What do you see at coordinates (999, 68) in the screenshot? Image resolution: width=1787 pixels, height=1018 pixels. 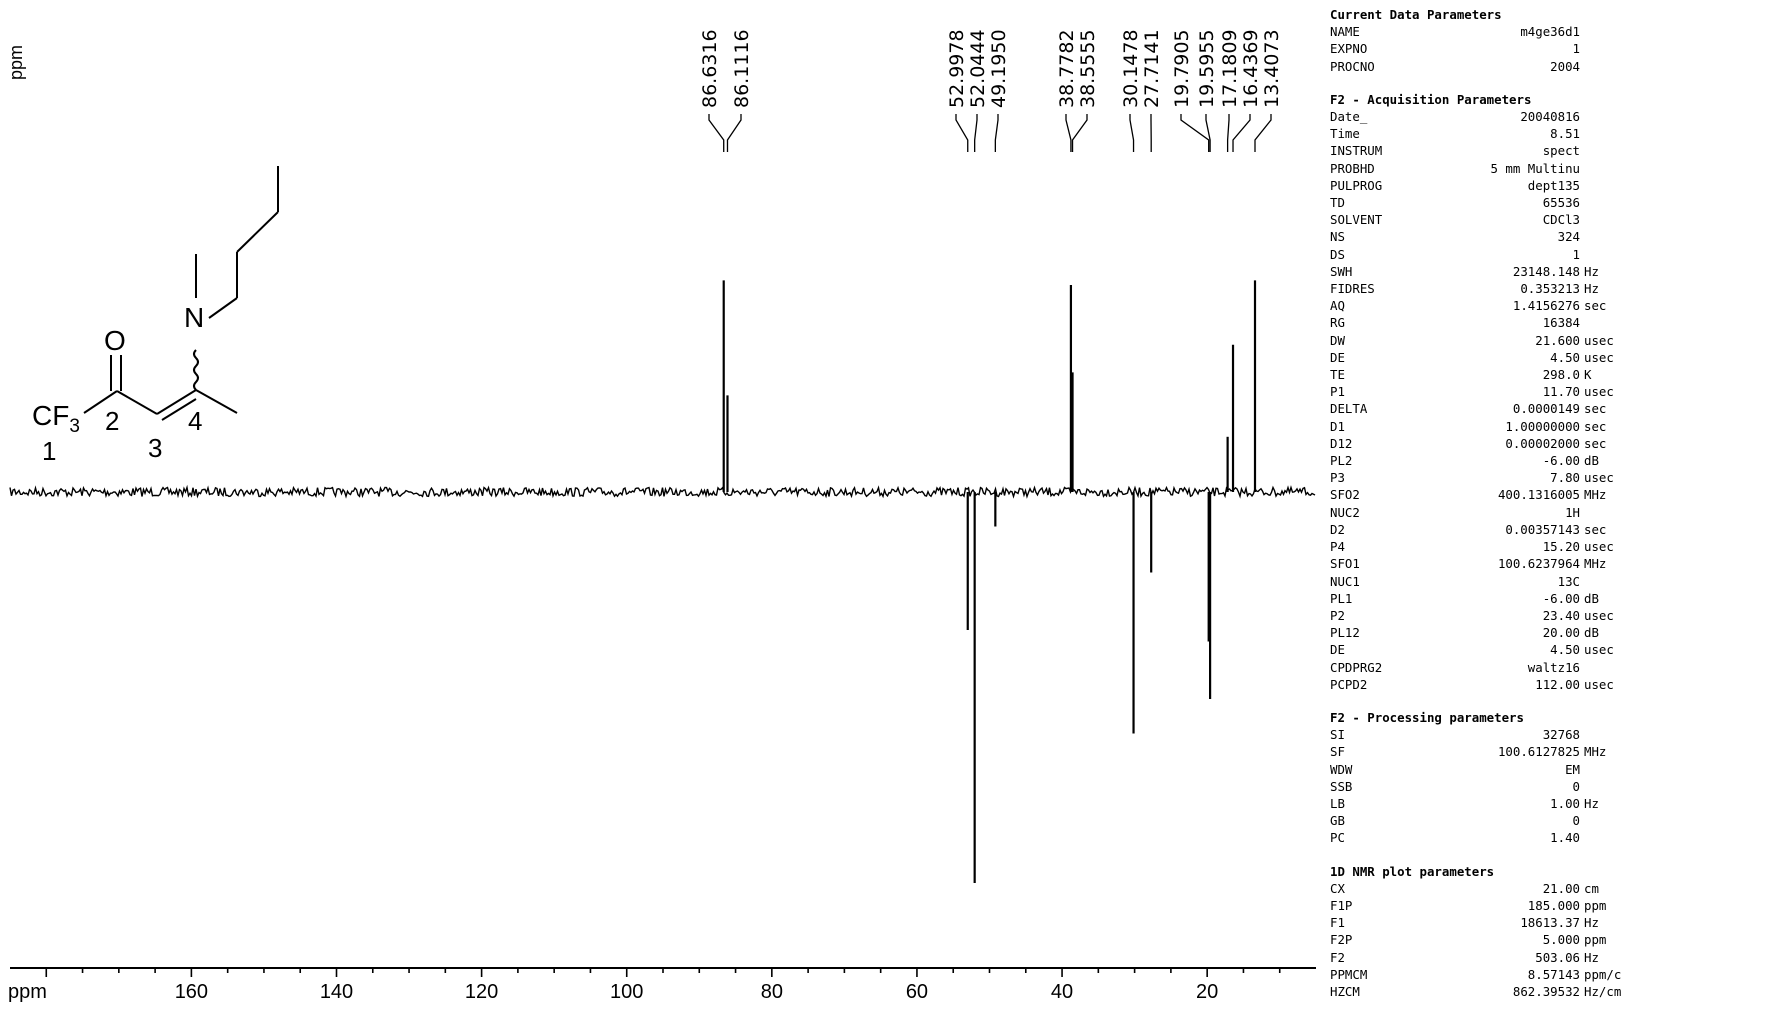 I see `peak-label: 49.1950` at bounding box center [999, 68].